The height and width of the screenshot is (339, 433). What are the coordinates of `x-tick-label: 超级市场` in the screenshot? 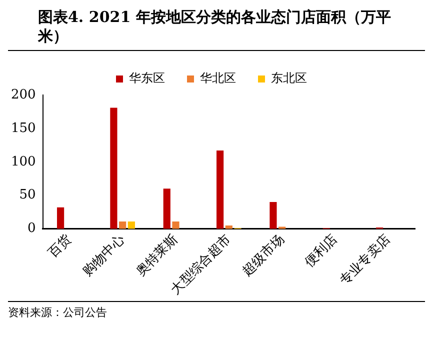 It's located at (264, 256).